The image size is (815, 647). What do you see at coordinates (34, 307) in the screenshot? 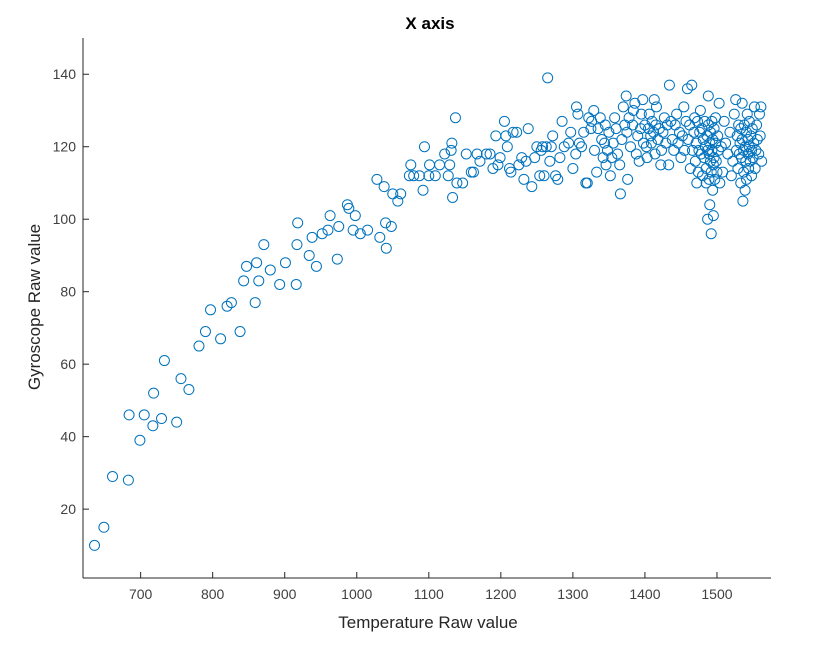
I see `y-axis-label: Gyroscope Raw value` at bounding box center [34, 307].